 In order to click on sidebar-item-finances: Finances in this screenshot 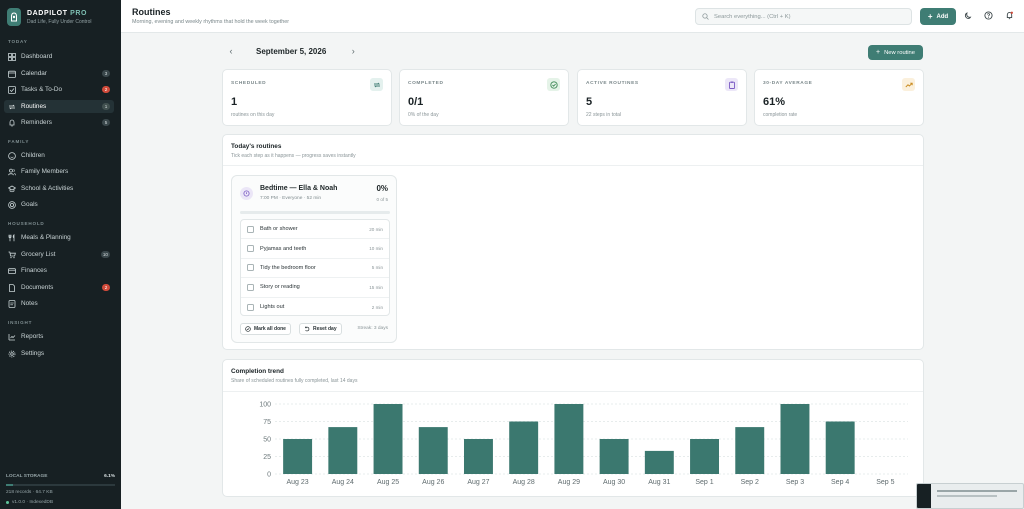, I will do `click(59, 270)`.